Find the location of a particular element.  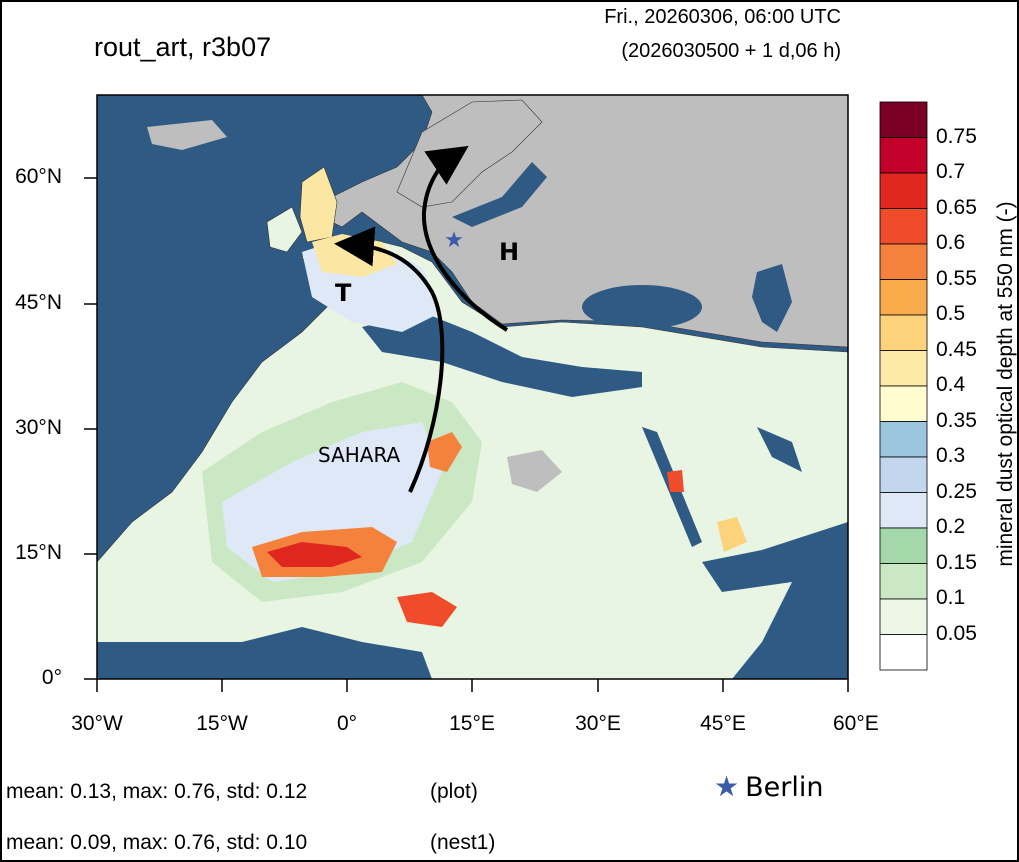

colorbar-tick: 0.3 is located at coordinates (951, 455).